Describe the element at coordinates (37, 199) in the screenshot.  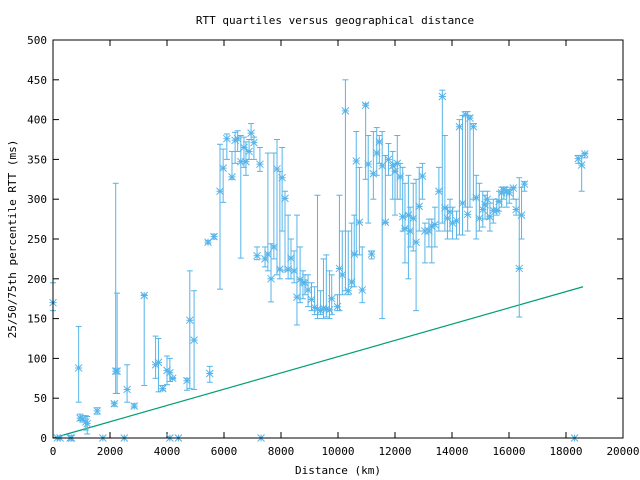
I see `y-tick-label: 300` at that location.